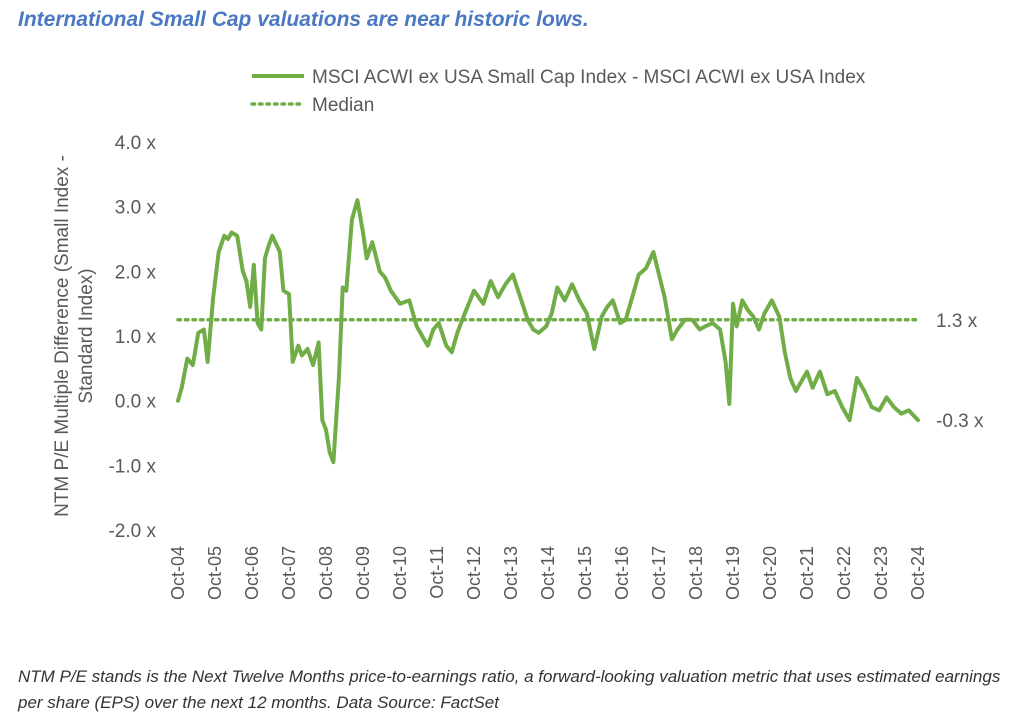  I want to click on x-tick-label: Oct-04, so click(178, 573).